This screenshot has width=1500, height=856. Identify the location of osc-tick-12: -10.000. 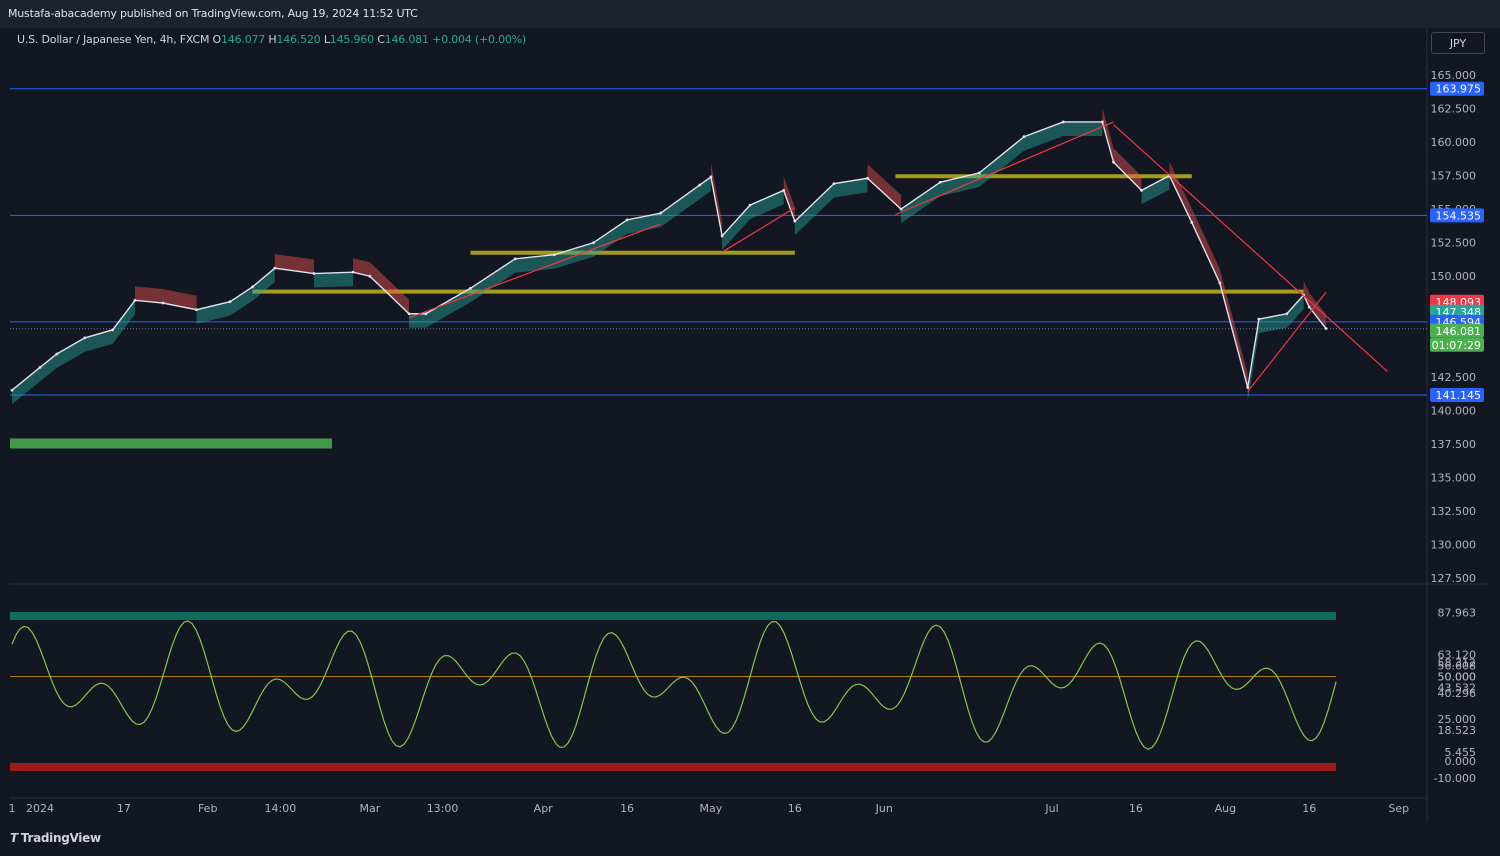
(1455, 778).